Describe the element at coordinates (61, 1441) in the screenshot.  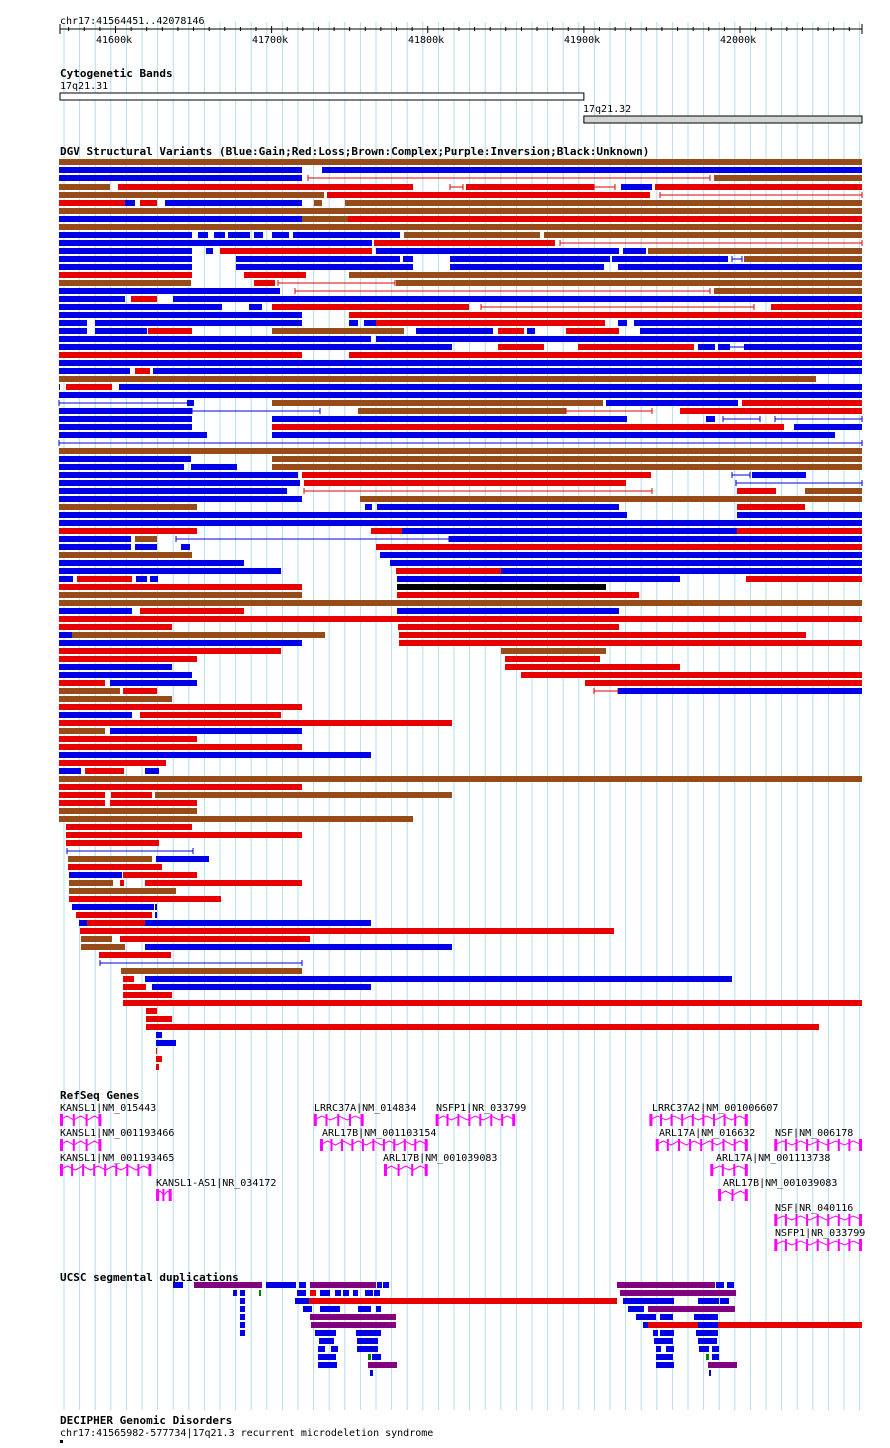
I see `decipher-track` at that location.